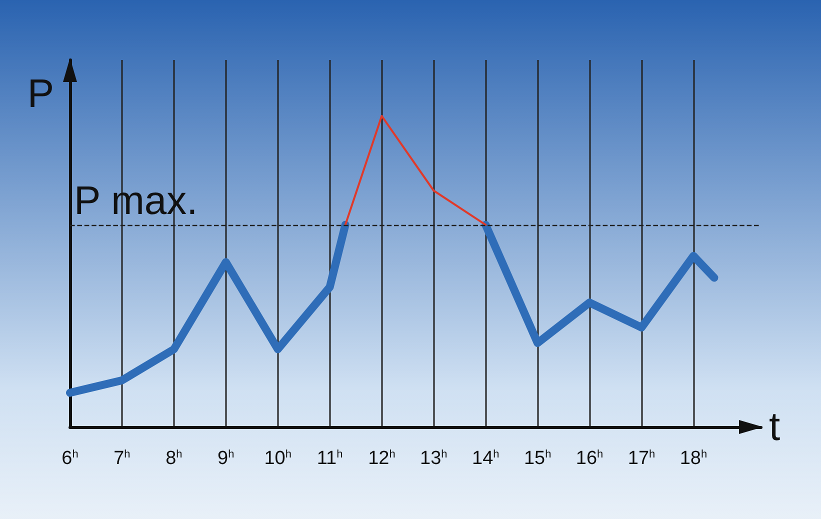 Image resolution: width=821 pixels, height=519 pixels. I want to click on x-axis-title: t, so click(774, 427).